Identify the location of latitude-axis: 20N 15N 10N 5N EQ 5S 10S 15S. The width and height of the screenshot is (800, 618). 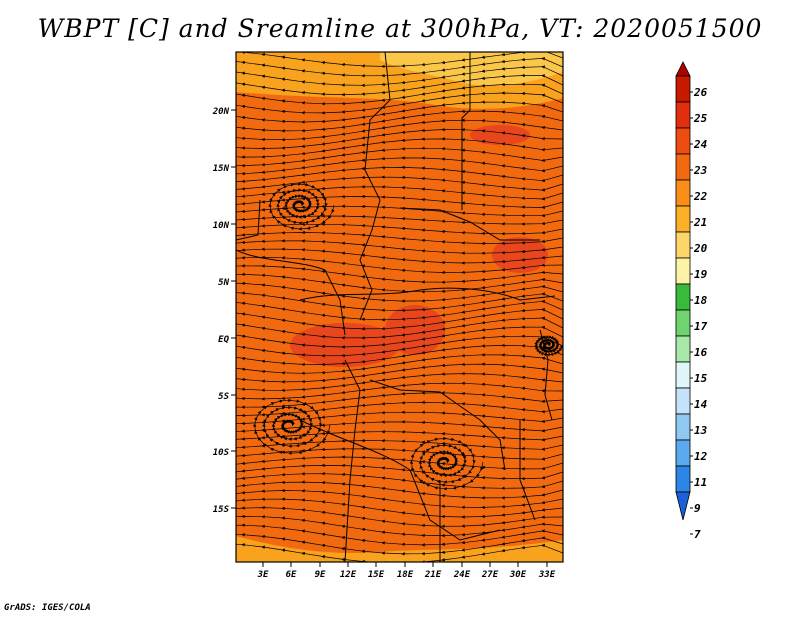
(224, 311).